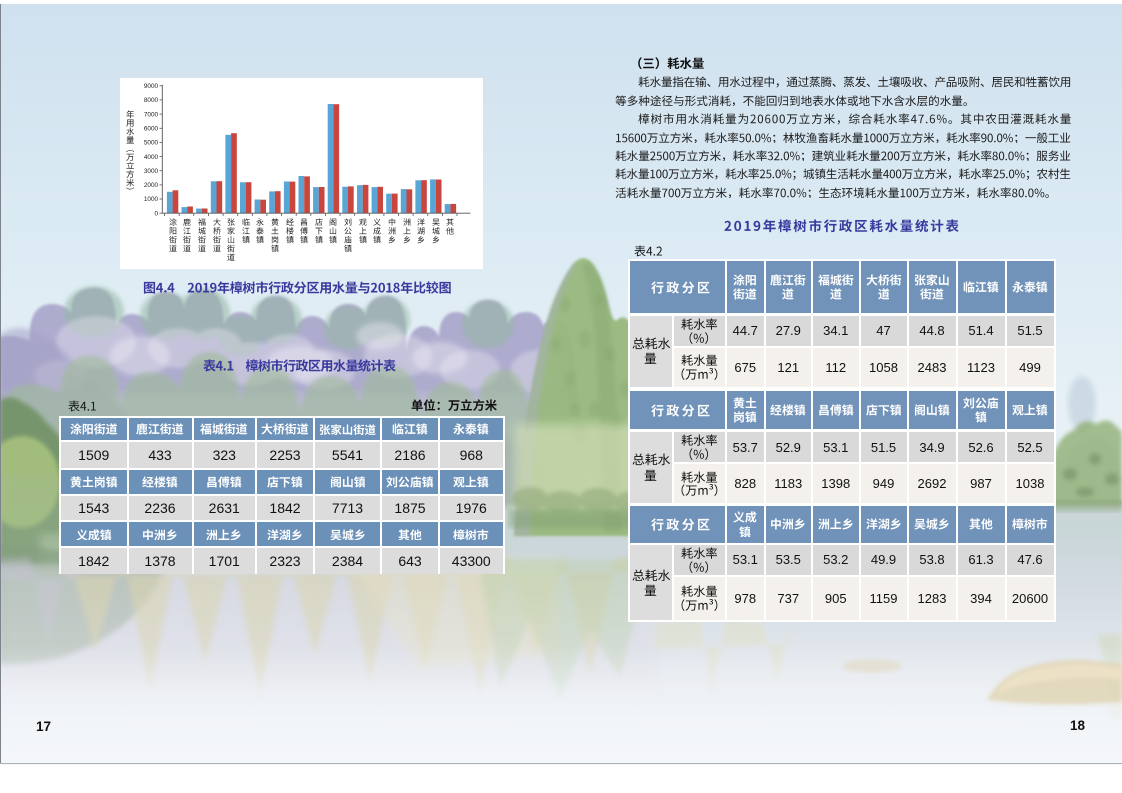 The width and height of the screenshot is (1122, 793). What do you see at coordinates (151, 86) in the screenshot?
I see `svg-text: 9000` at bounding box center [151, 86].